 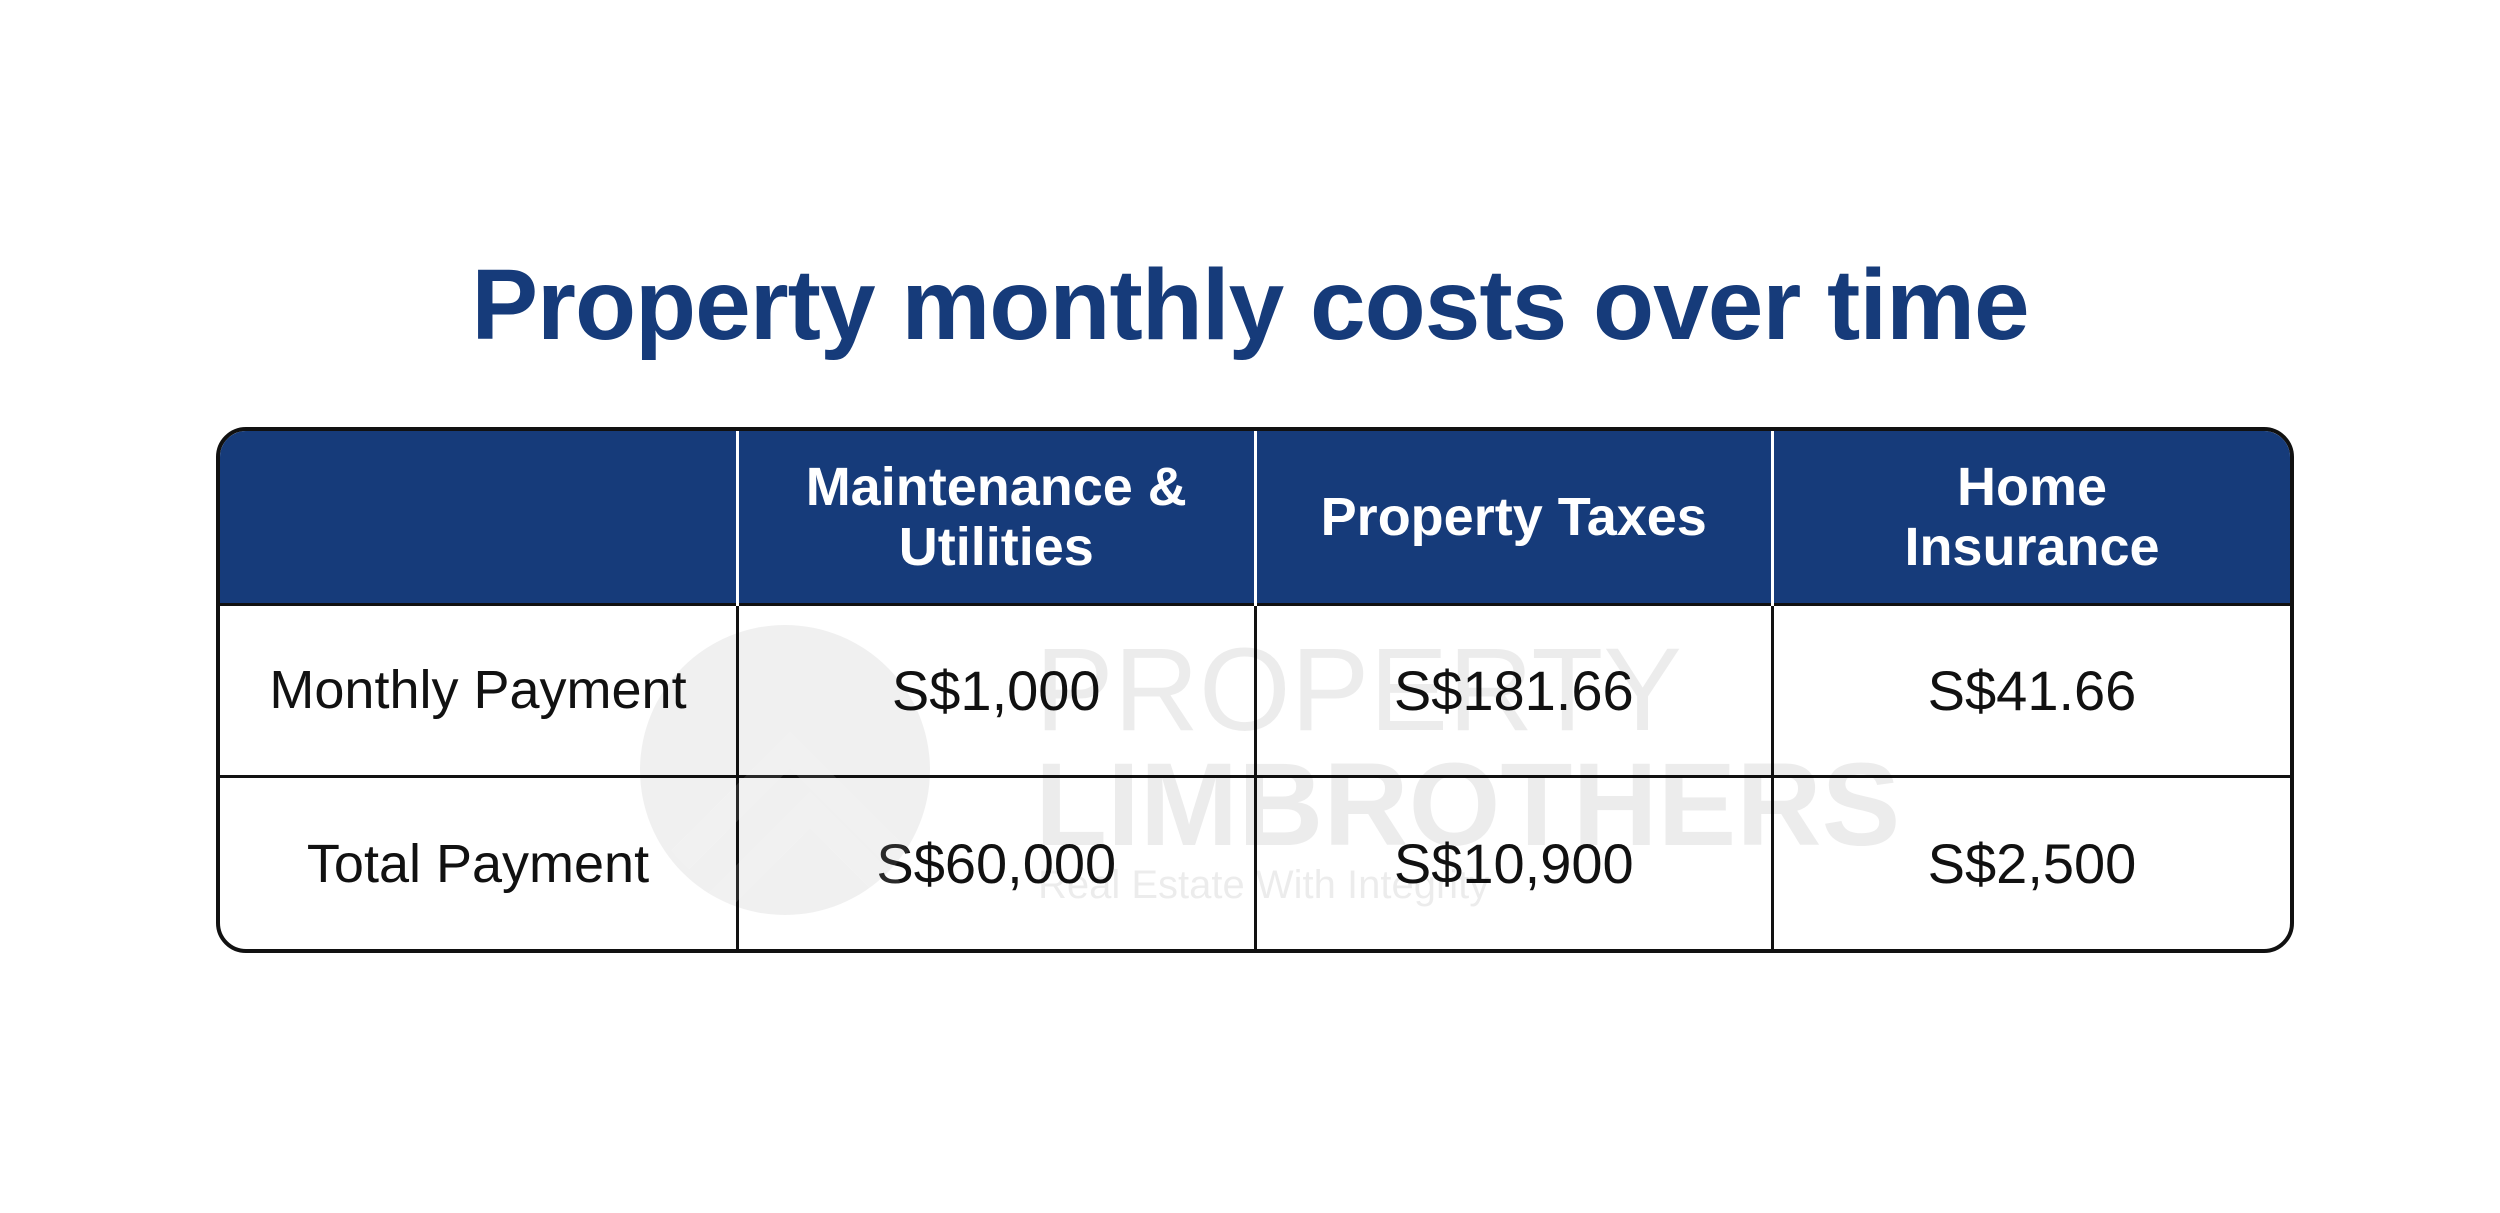 I want to click on cell-monthly-taxes: S$181.66, so click(x=1513, y=689).